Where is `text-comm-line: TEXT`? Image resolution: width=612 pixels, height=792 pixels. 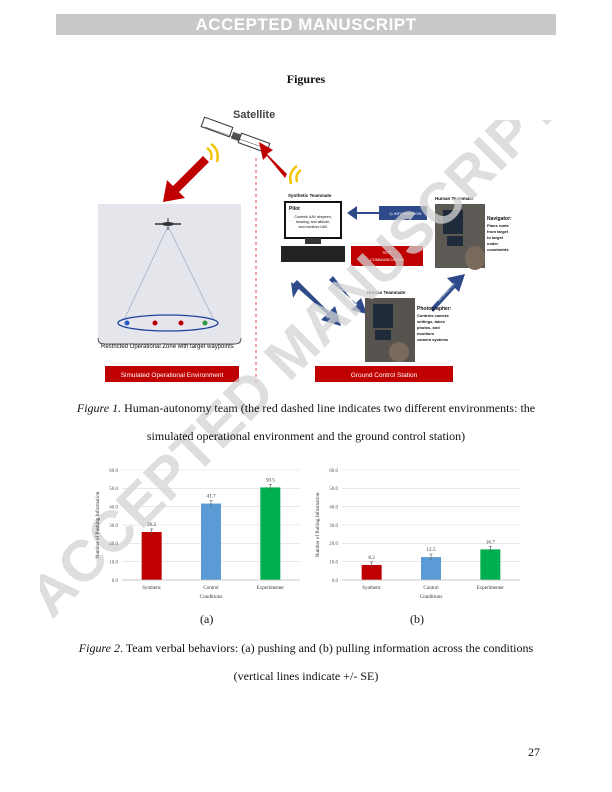
text-comm-line: TEXT is located at coordinates (387, 252).